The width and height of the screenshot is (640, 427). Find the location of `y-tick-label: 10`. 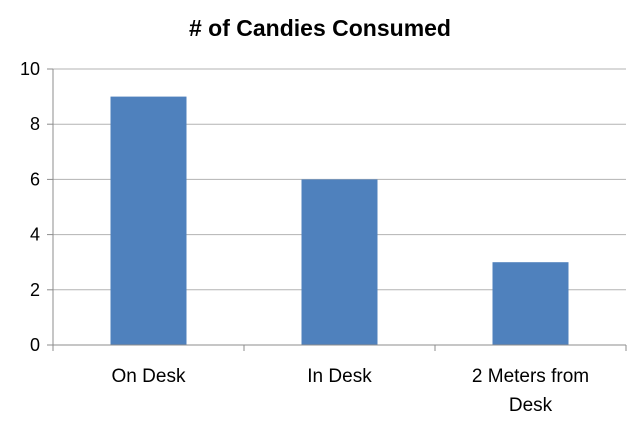

y-tick-label: 10 is located at coordinates (30, 69).